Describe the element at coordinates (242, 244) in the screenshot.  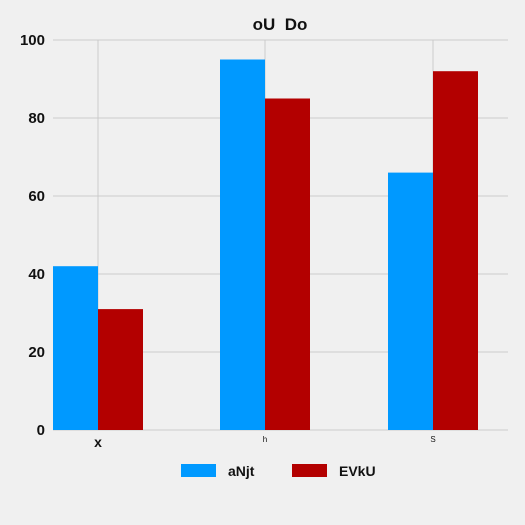
I see `bar-aNjt-h` at that location.